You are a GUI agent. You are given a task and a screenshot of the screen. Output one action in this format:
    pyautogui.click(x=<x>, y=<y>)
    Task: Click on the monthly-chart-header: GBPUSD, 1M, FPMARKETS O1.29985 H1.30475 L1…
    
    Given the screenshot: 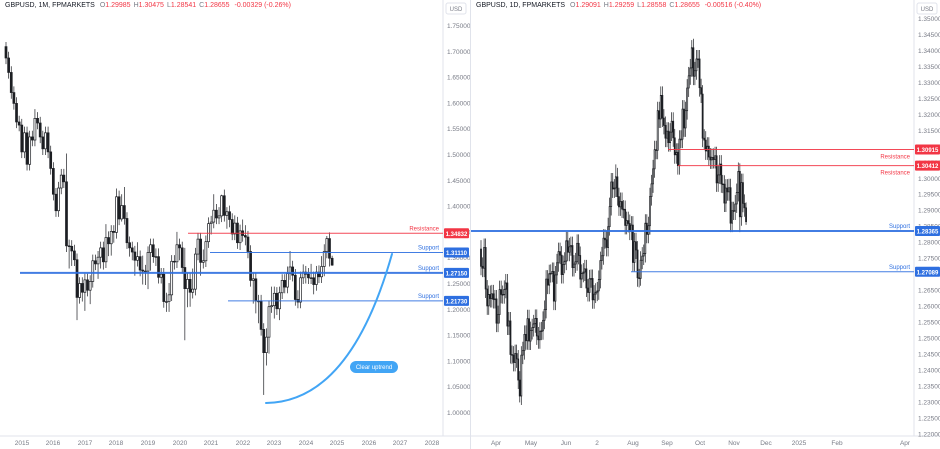 What is the action you would take?
    pyautogui.click(x=148, y=6)
    